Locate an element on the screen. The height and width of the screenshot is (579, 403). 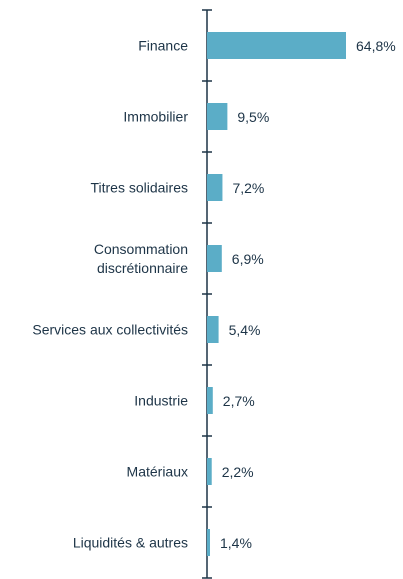
category-label: Titres solidaires is located at coordinates (139, 187).